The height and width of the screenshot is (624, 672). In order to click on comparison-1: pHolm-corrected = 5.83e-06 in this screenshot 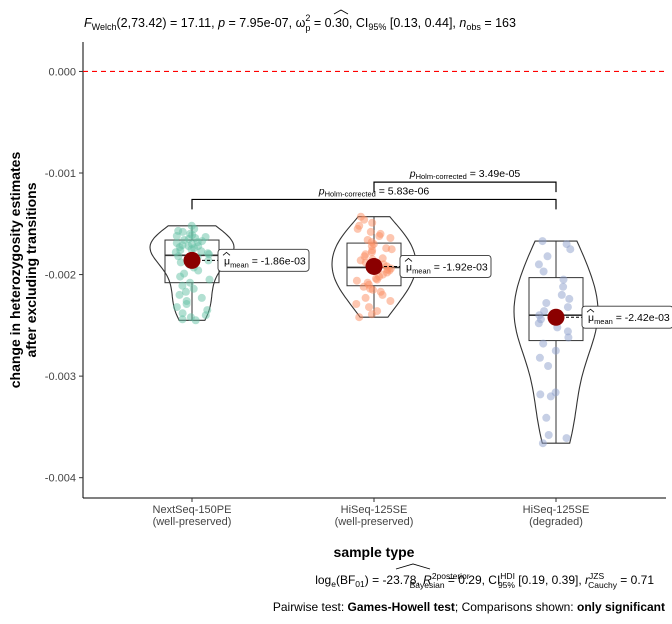, I will do `click(374, 197)`.